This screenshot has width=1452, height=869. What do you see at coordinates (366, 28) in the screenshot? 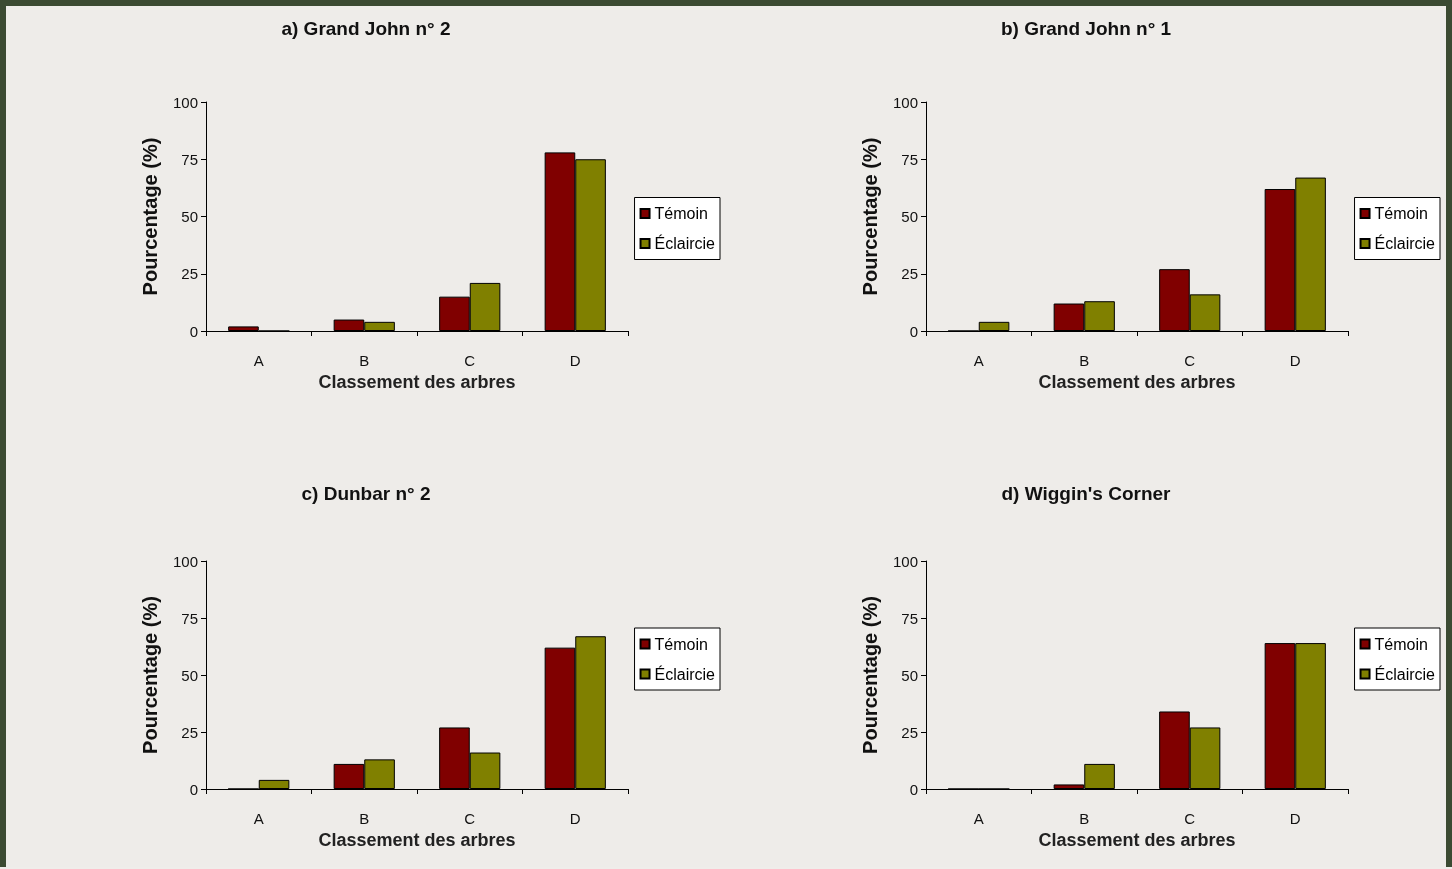
I see `chart-title: a) Grand John n° 2` at bounding box center [366, 28].